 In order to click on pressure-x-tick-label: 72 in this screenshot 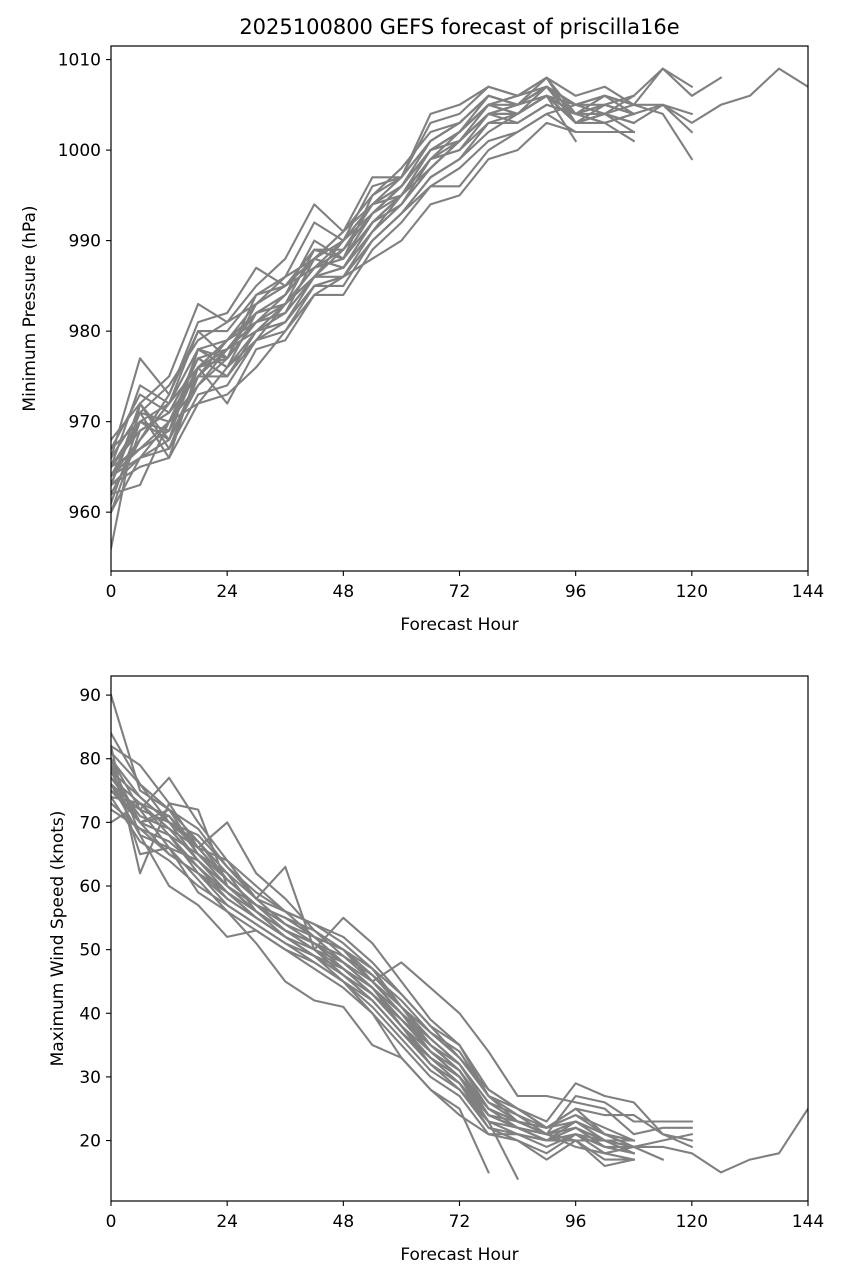, I will do `click(460, 592)`.